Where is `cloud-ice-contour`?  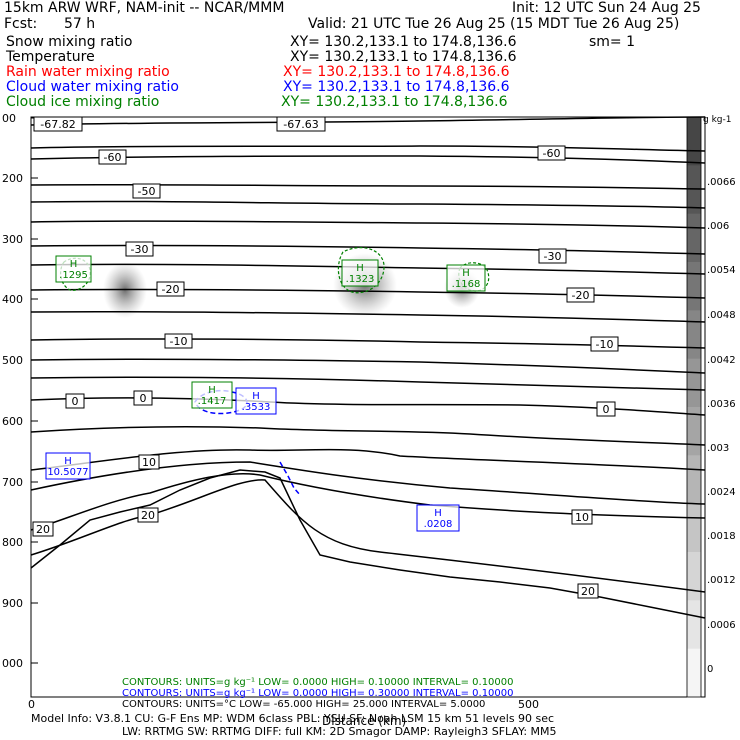
cloud-ice-contour is located at coordinates (361, 270).